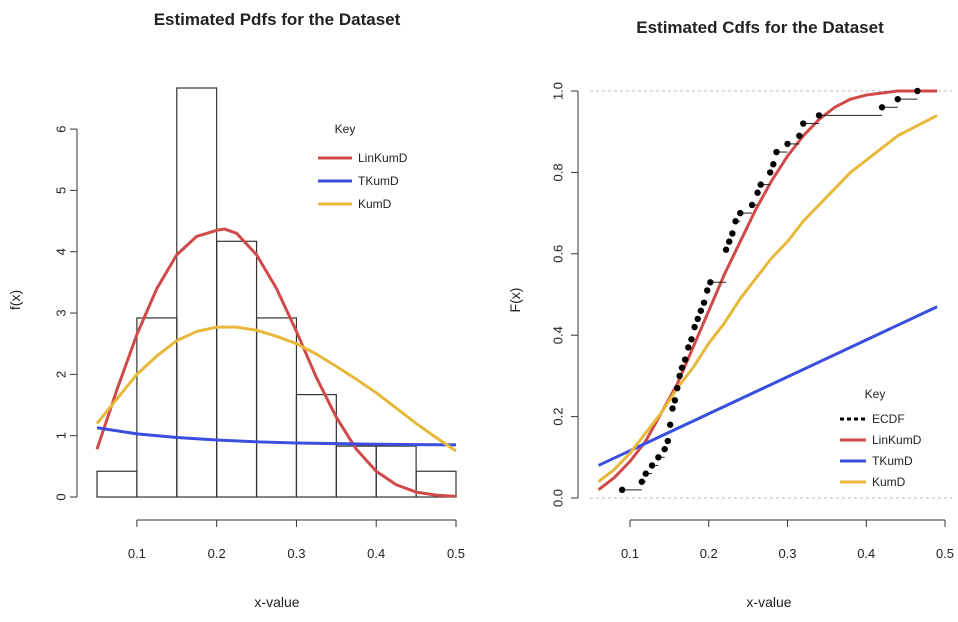 This screenshot has width=958, height=622. I want to click on cdf-x-axis-label: x-value, so click(768, 602).